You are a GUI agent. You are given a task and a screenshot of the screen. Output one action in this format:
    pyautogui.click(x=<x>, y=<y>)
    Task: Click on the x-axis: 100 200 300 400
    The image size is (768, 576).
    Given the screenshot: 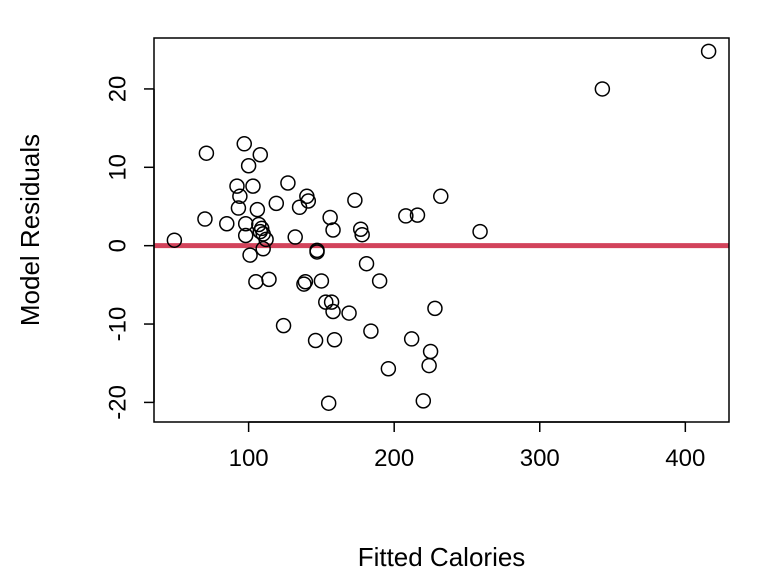 What is the action you would take?
    pyautogui.click(x=467, y=446)
    